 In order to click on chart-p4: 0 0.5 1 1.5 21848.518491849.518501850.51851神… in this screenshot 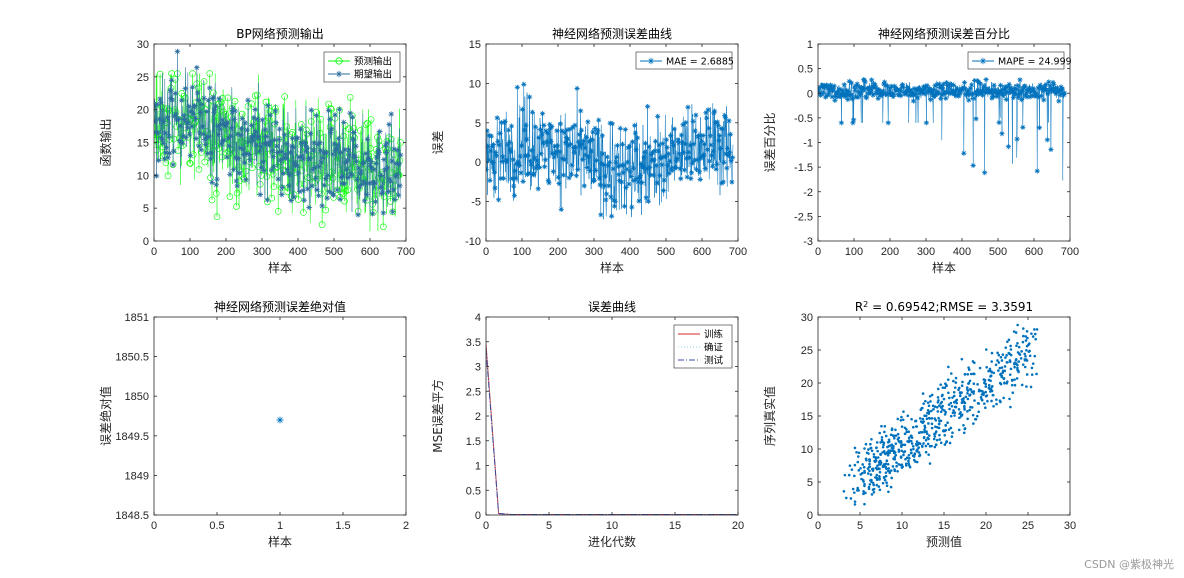, I will do `click(253, 424)`.